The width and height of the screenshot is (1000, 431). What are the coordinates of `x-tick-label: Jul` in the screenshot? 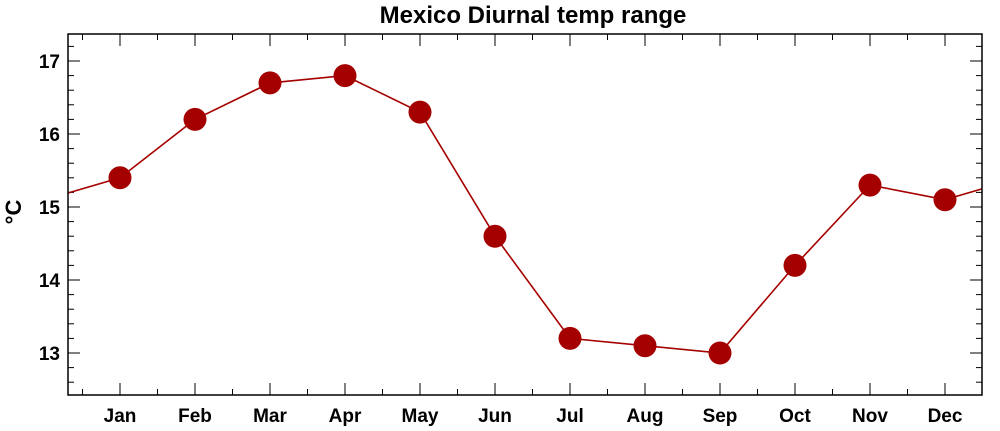 It's located at (569, 416).